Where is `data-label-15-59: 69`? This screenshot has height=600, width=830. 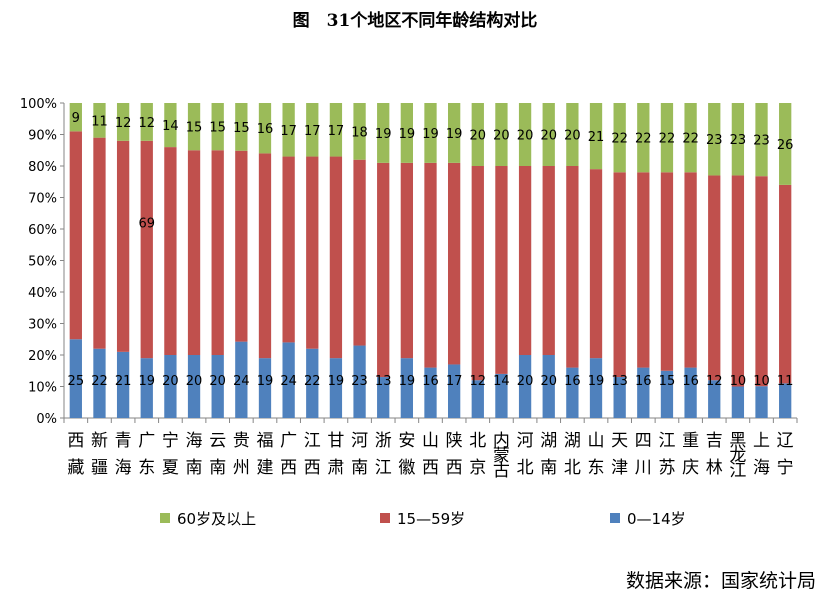
data-label-15-59: 69 is located at coordinates (146, 224).